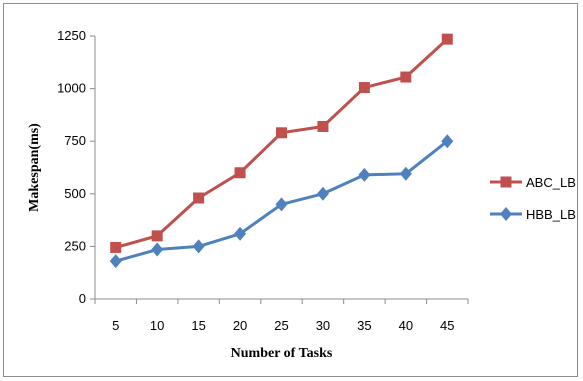 The width and height of the screenshot is (583, 381). I want to click on y-tick-label: 500, so click(75, 193).